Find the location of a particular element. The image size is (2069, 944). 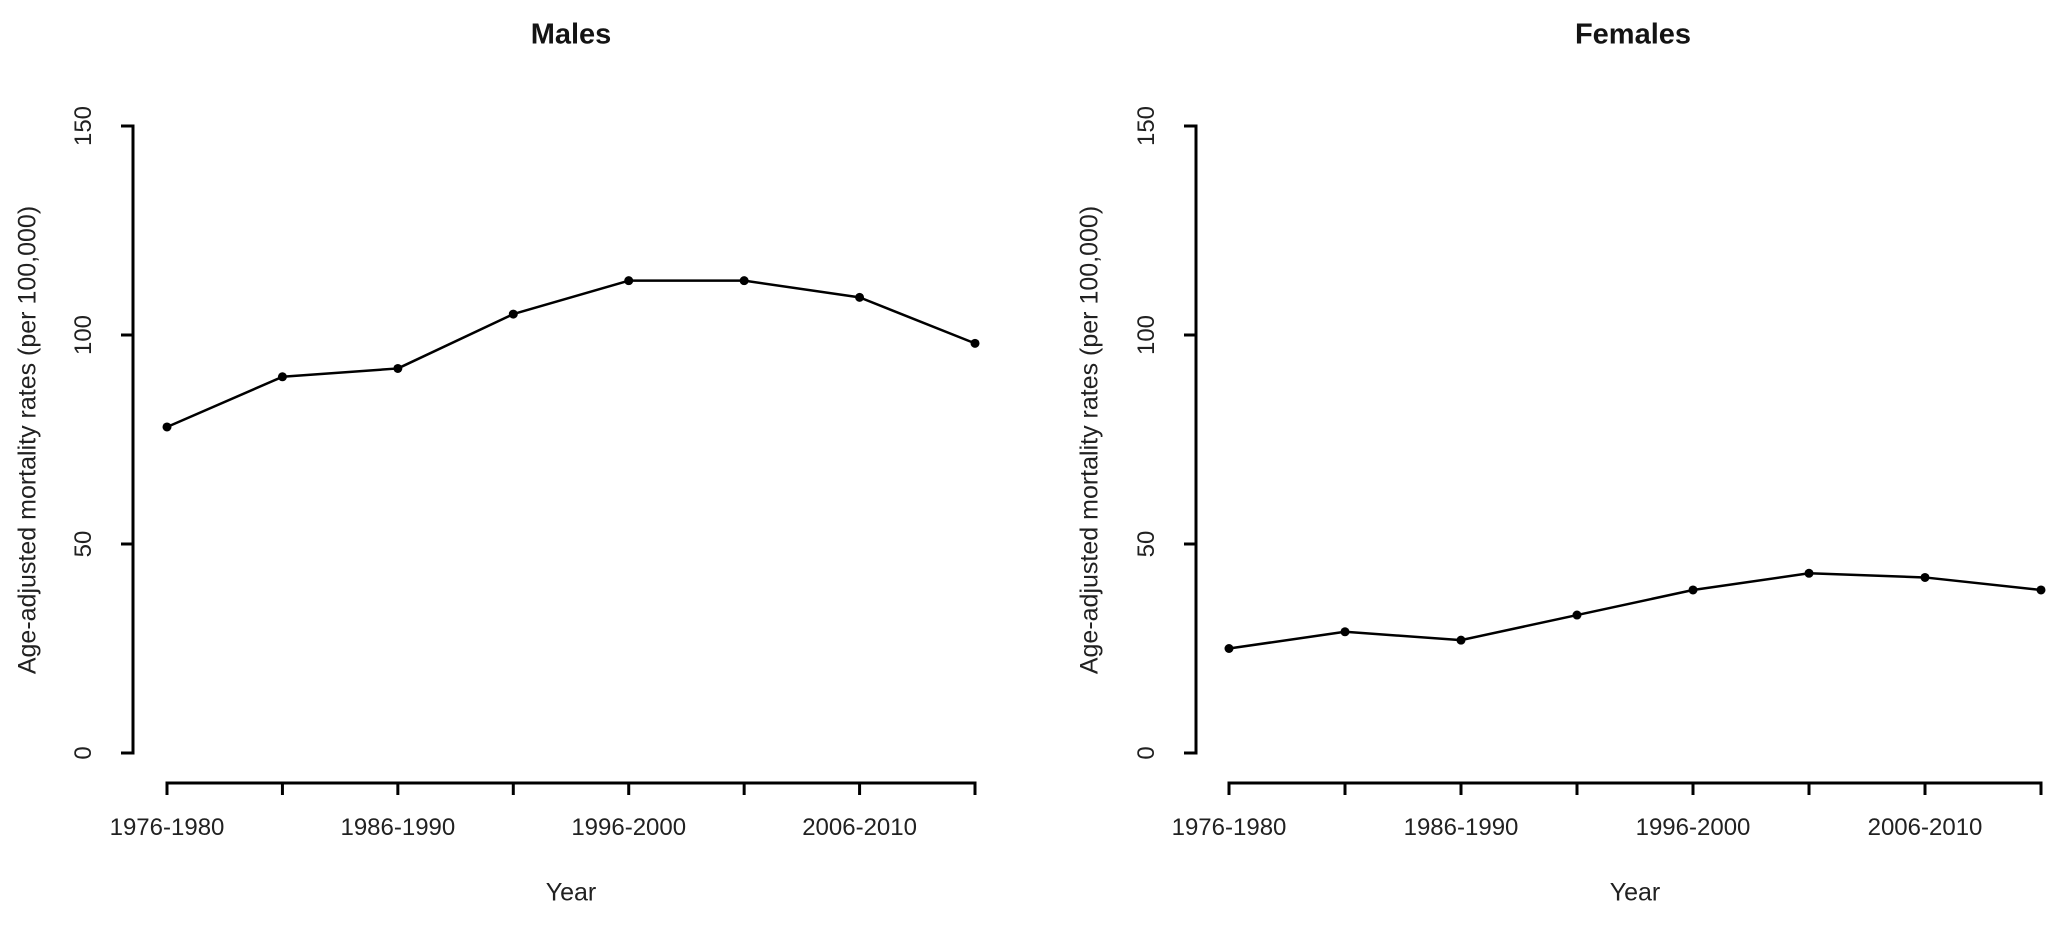

females-y-tick-label: 100 is located at coordinates (1146, 335).